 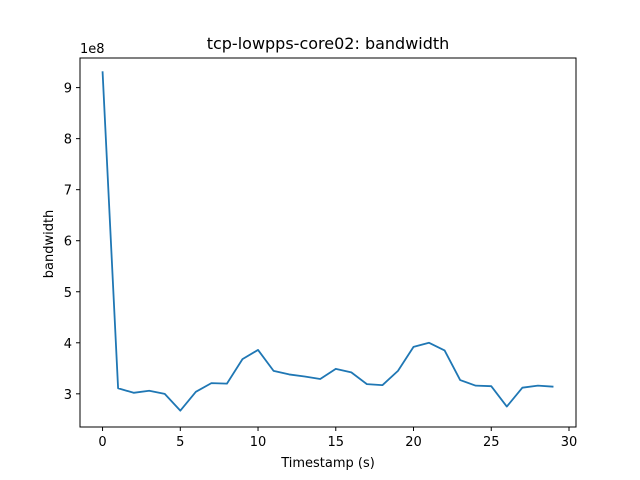 I want to click on x-axis-label: Timestamp (s), so click(x=327, y=463).